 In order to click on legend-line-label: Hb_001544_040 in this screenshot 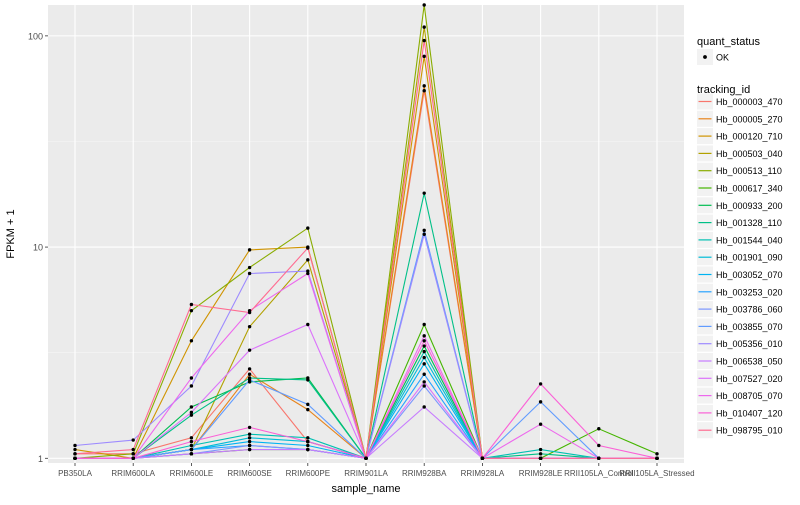, I will do `click(749, 240)`.